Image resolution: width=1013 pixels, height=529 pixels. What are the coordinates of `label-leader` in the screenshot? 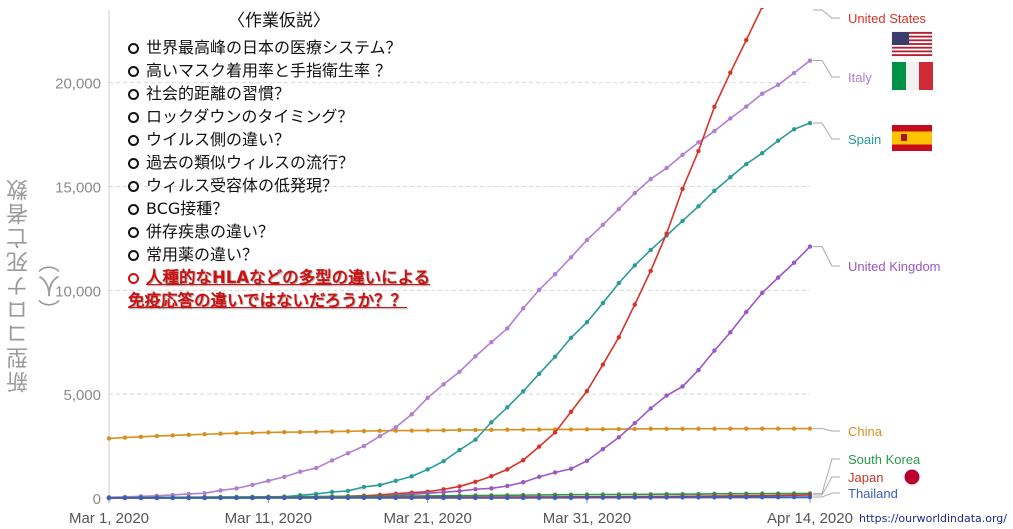 It's located at (826, 476).